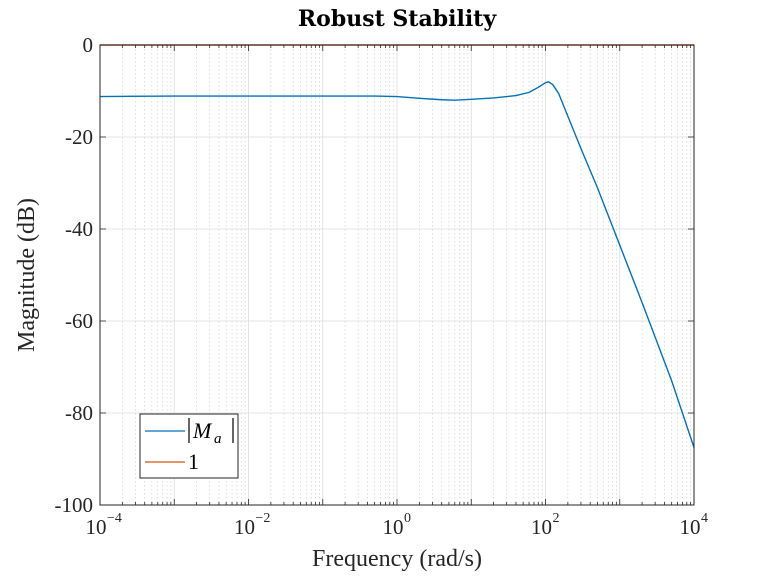 The width and height of the screenshot is (768, 576). What do you see at coordinates (556, 518) in the screenshot?
I see `x-tick-label-exponent: 2` at bounding box center [556, 518].